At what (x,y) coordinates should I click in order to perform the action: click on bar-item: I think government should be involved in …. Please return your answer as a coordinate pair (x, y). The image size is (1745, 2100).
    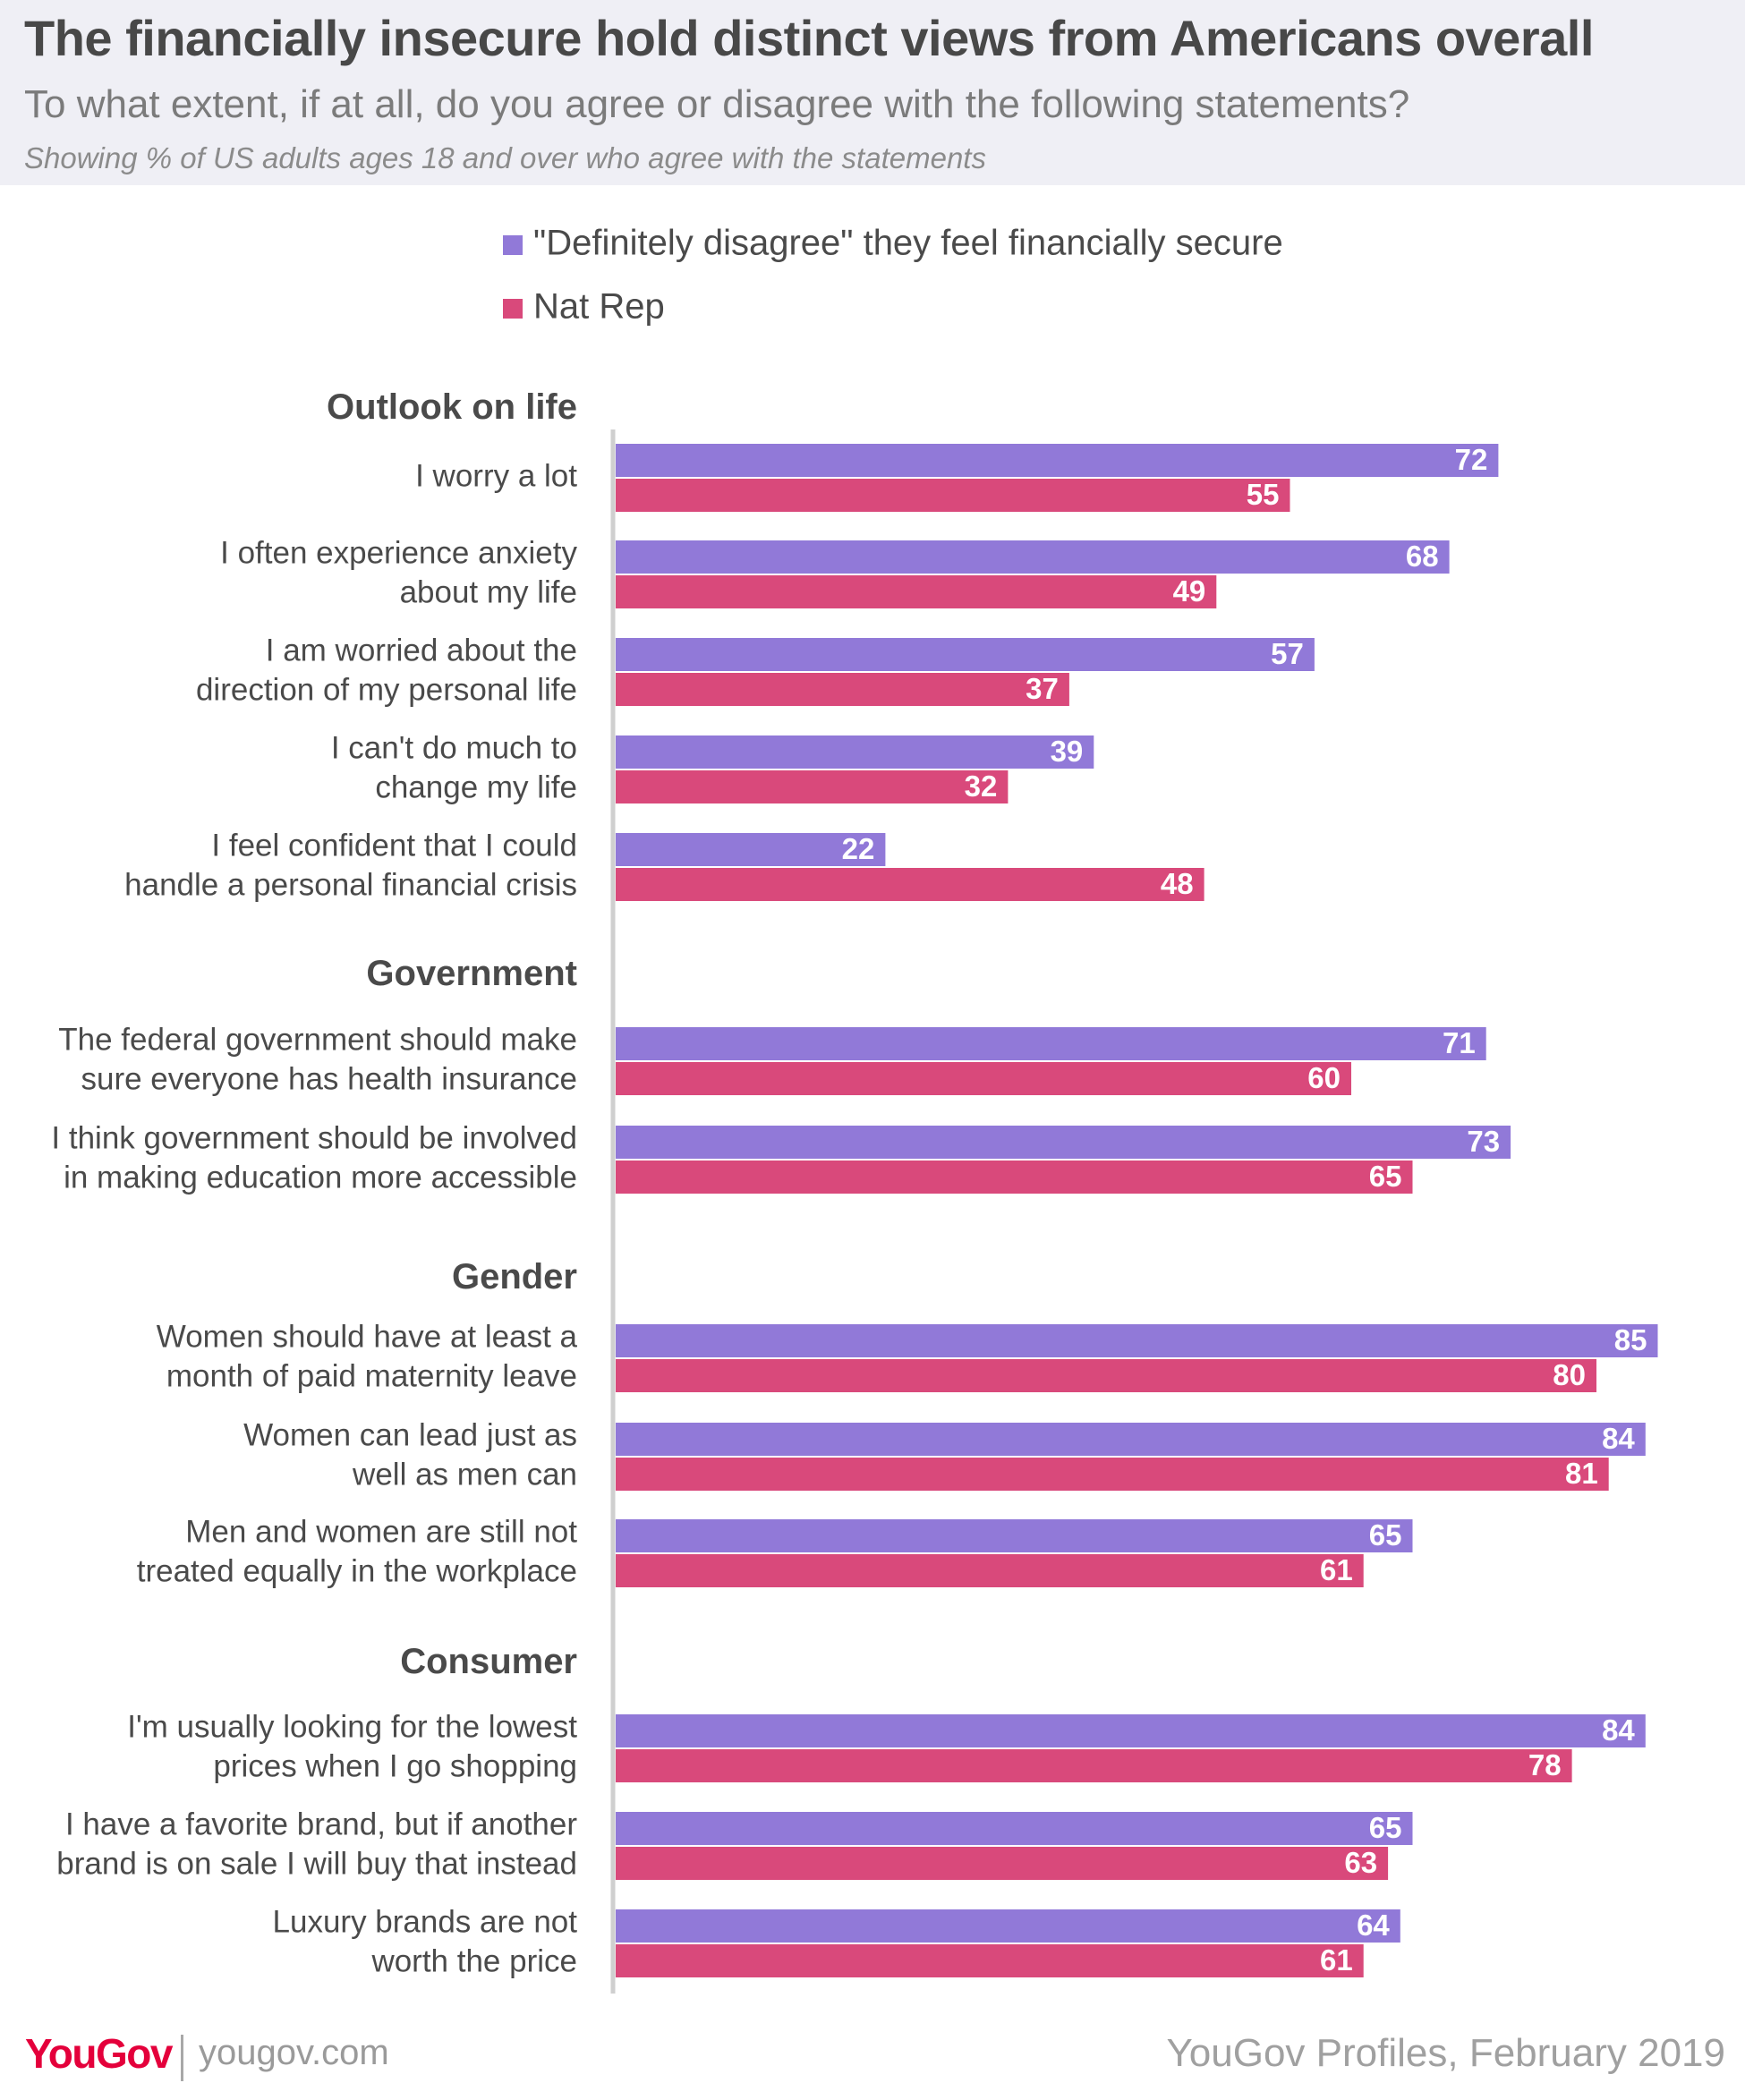
    Looking at the image, I should click on (781, 1157).